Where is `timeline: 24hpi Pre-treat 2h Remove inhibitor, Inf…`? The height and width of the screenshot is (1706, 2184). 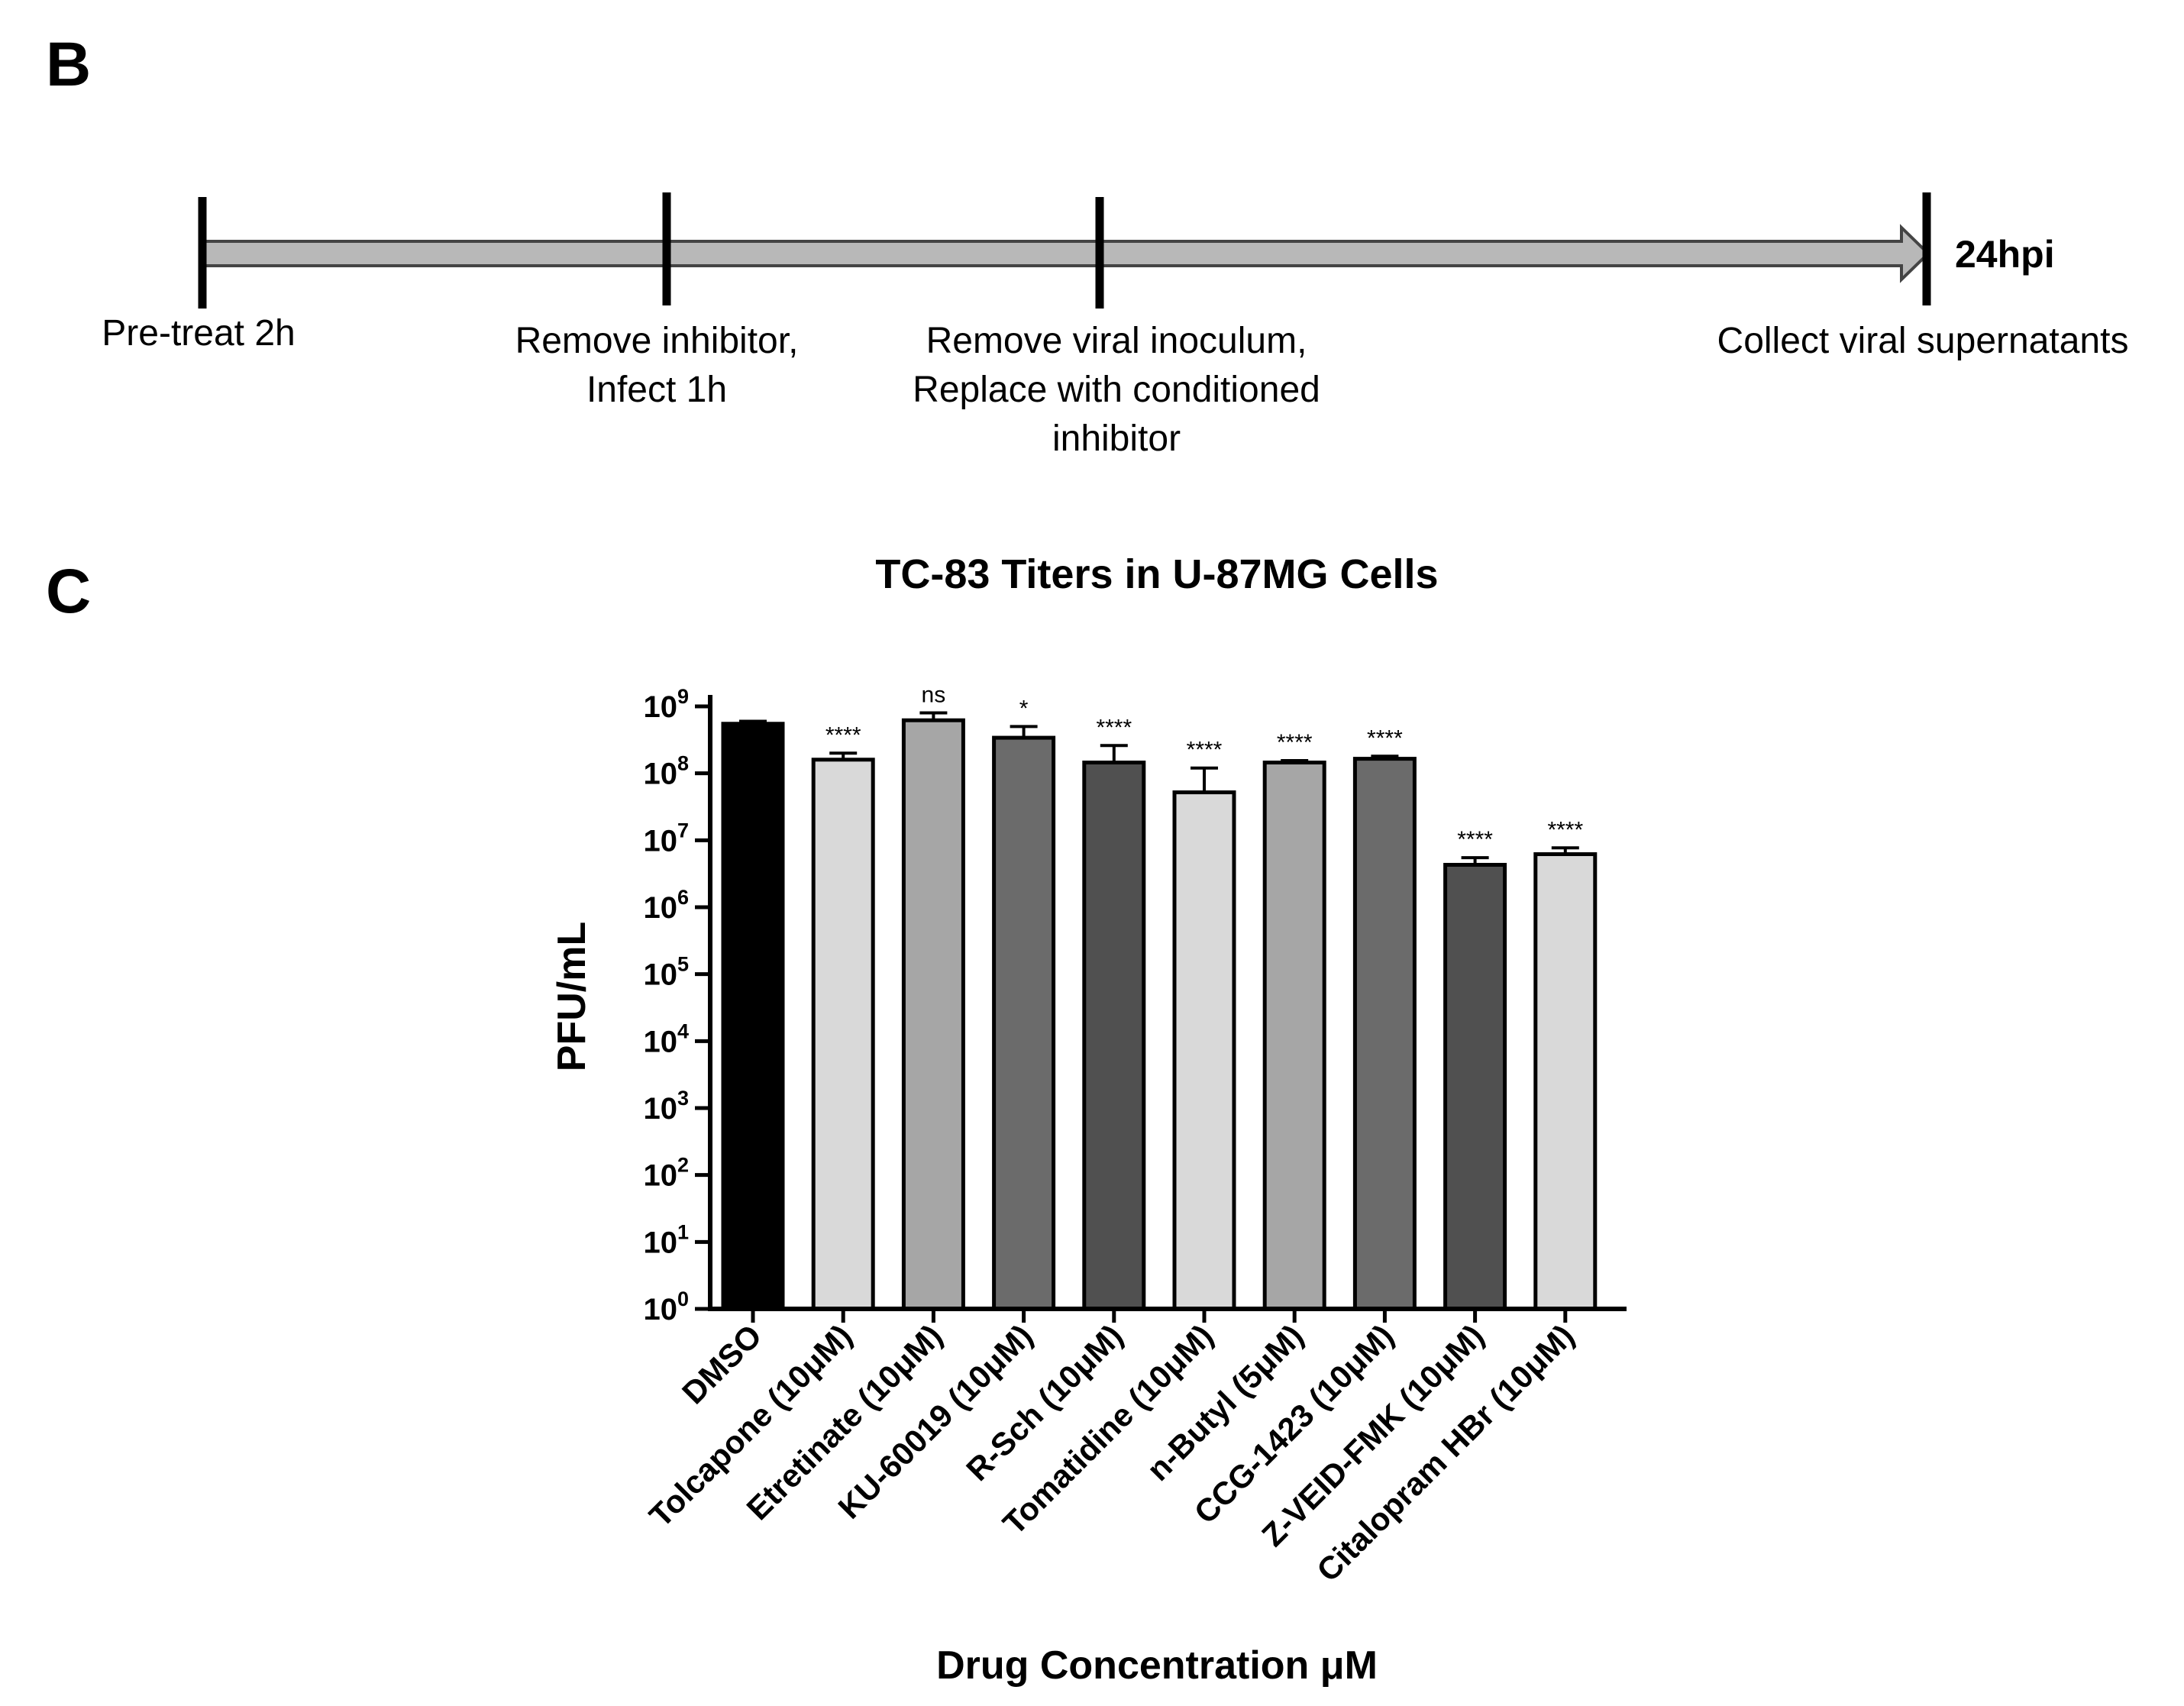 timeline: 24hpi Pre-treat 2h Remove inhibitor, Inf… is located at coordinates (1115, 325).